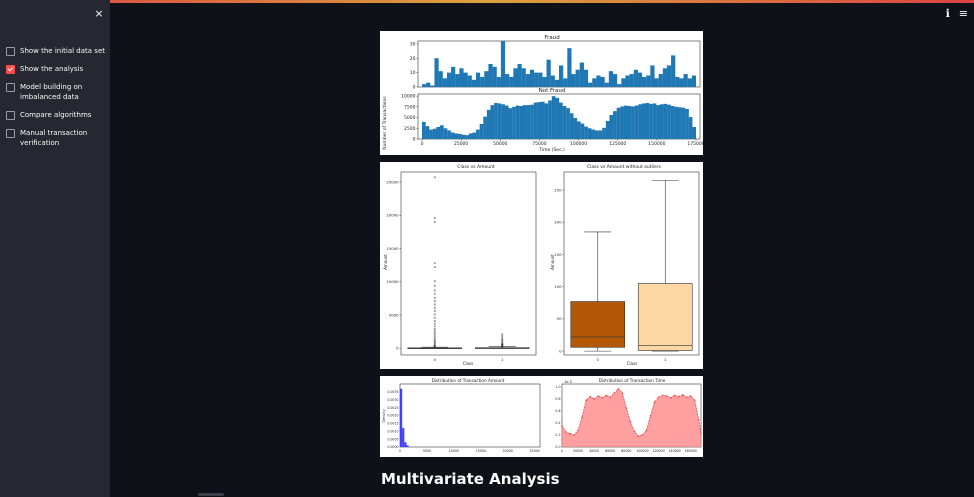 This screenshot has width=974, height=497. I want to click on checkbox-initial-data-set: Show the initial data set, so click(56, 51).